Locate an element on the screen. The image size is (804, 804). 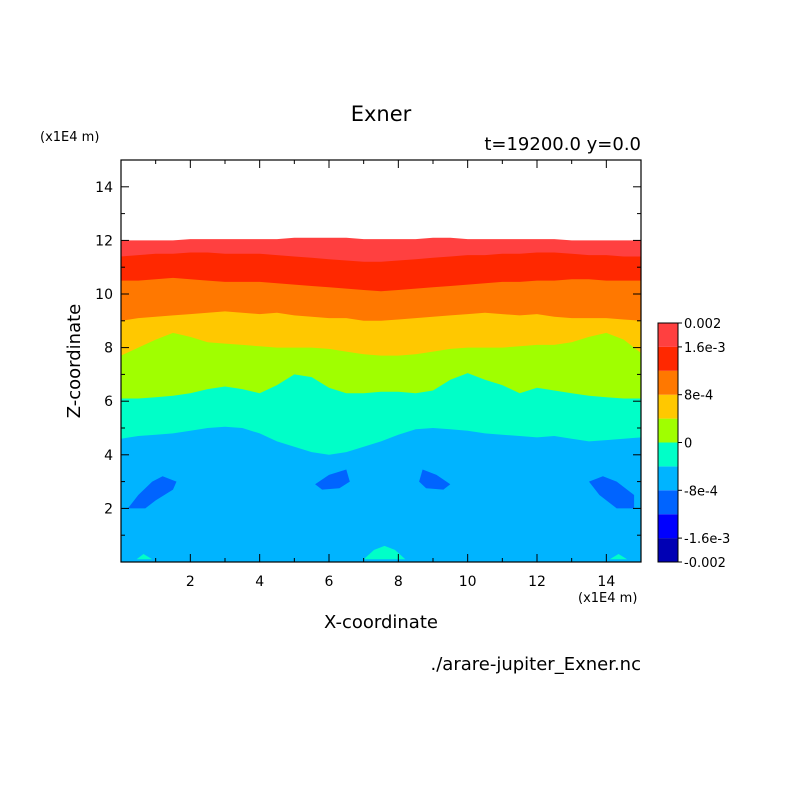
colorbar-tick-label: 0.002 is located at coordinates (702, 324).